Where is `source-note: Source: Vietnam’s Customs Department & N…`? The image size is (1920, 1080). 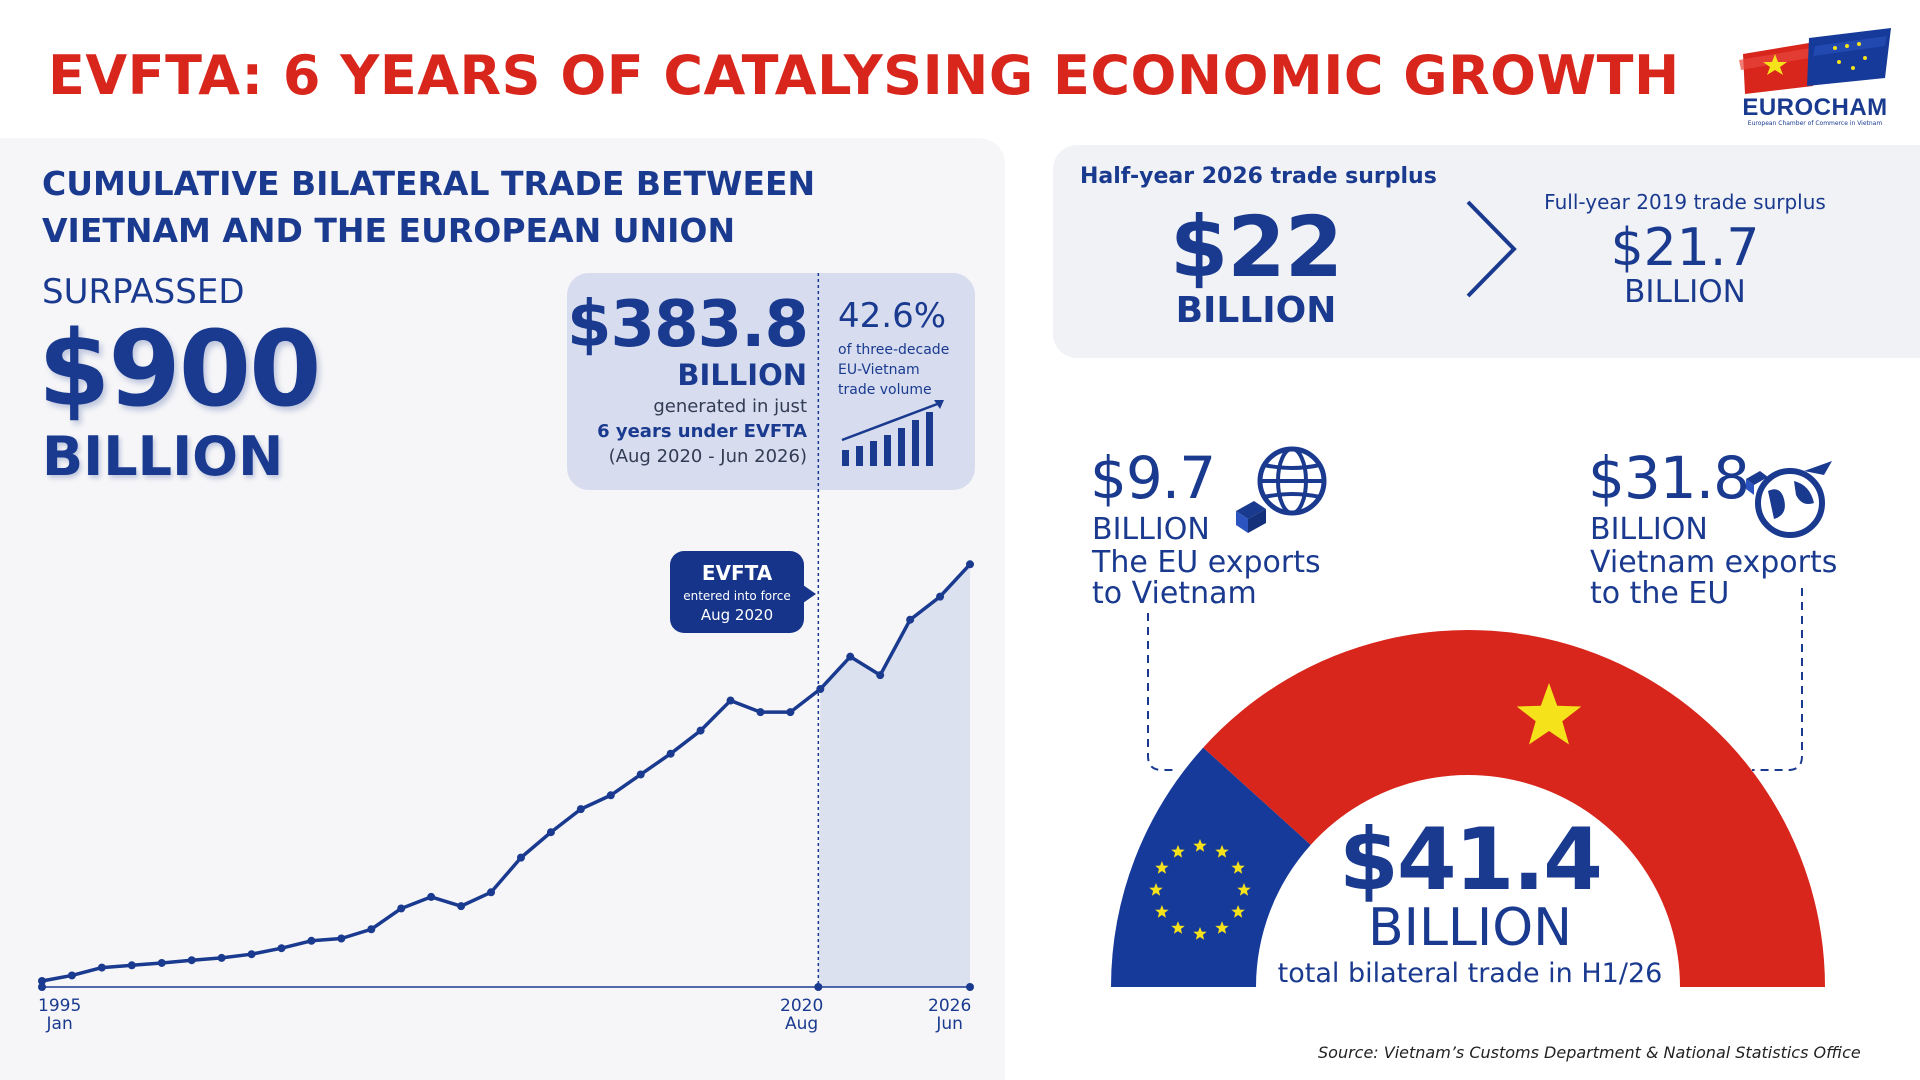 source-note: Source: Vietnam’s Customs Department & N… is located at coordinates (1589, 1052).